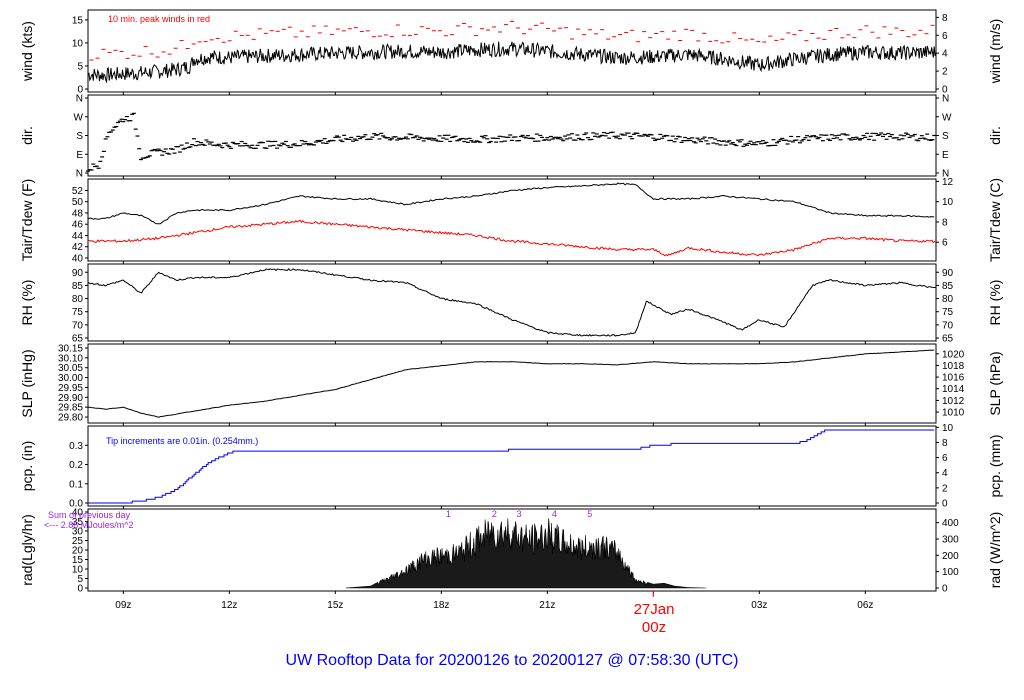 This screenshot has width=1024, height=700. I want to click on y-tick-label-right: 90, so click(948, 273).